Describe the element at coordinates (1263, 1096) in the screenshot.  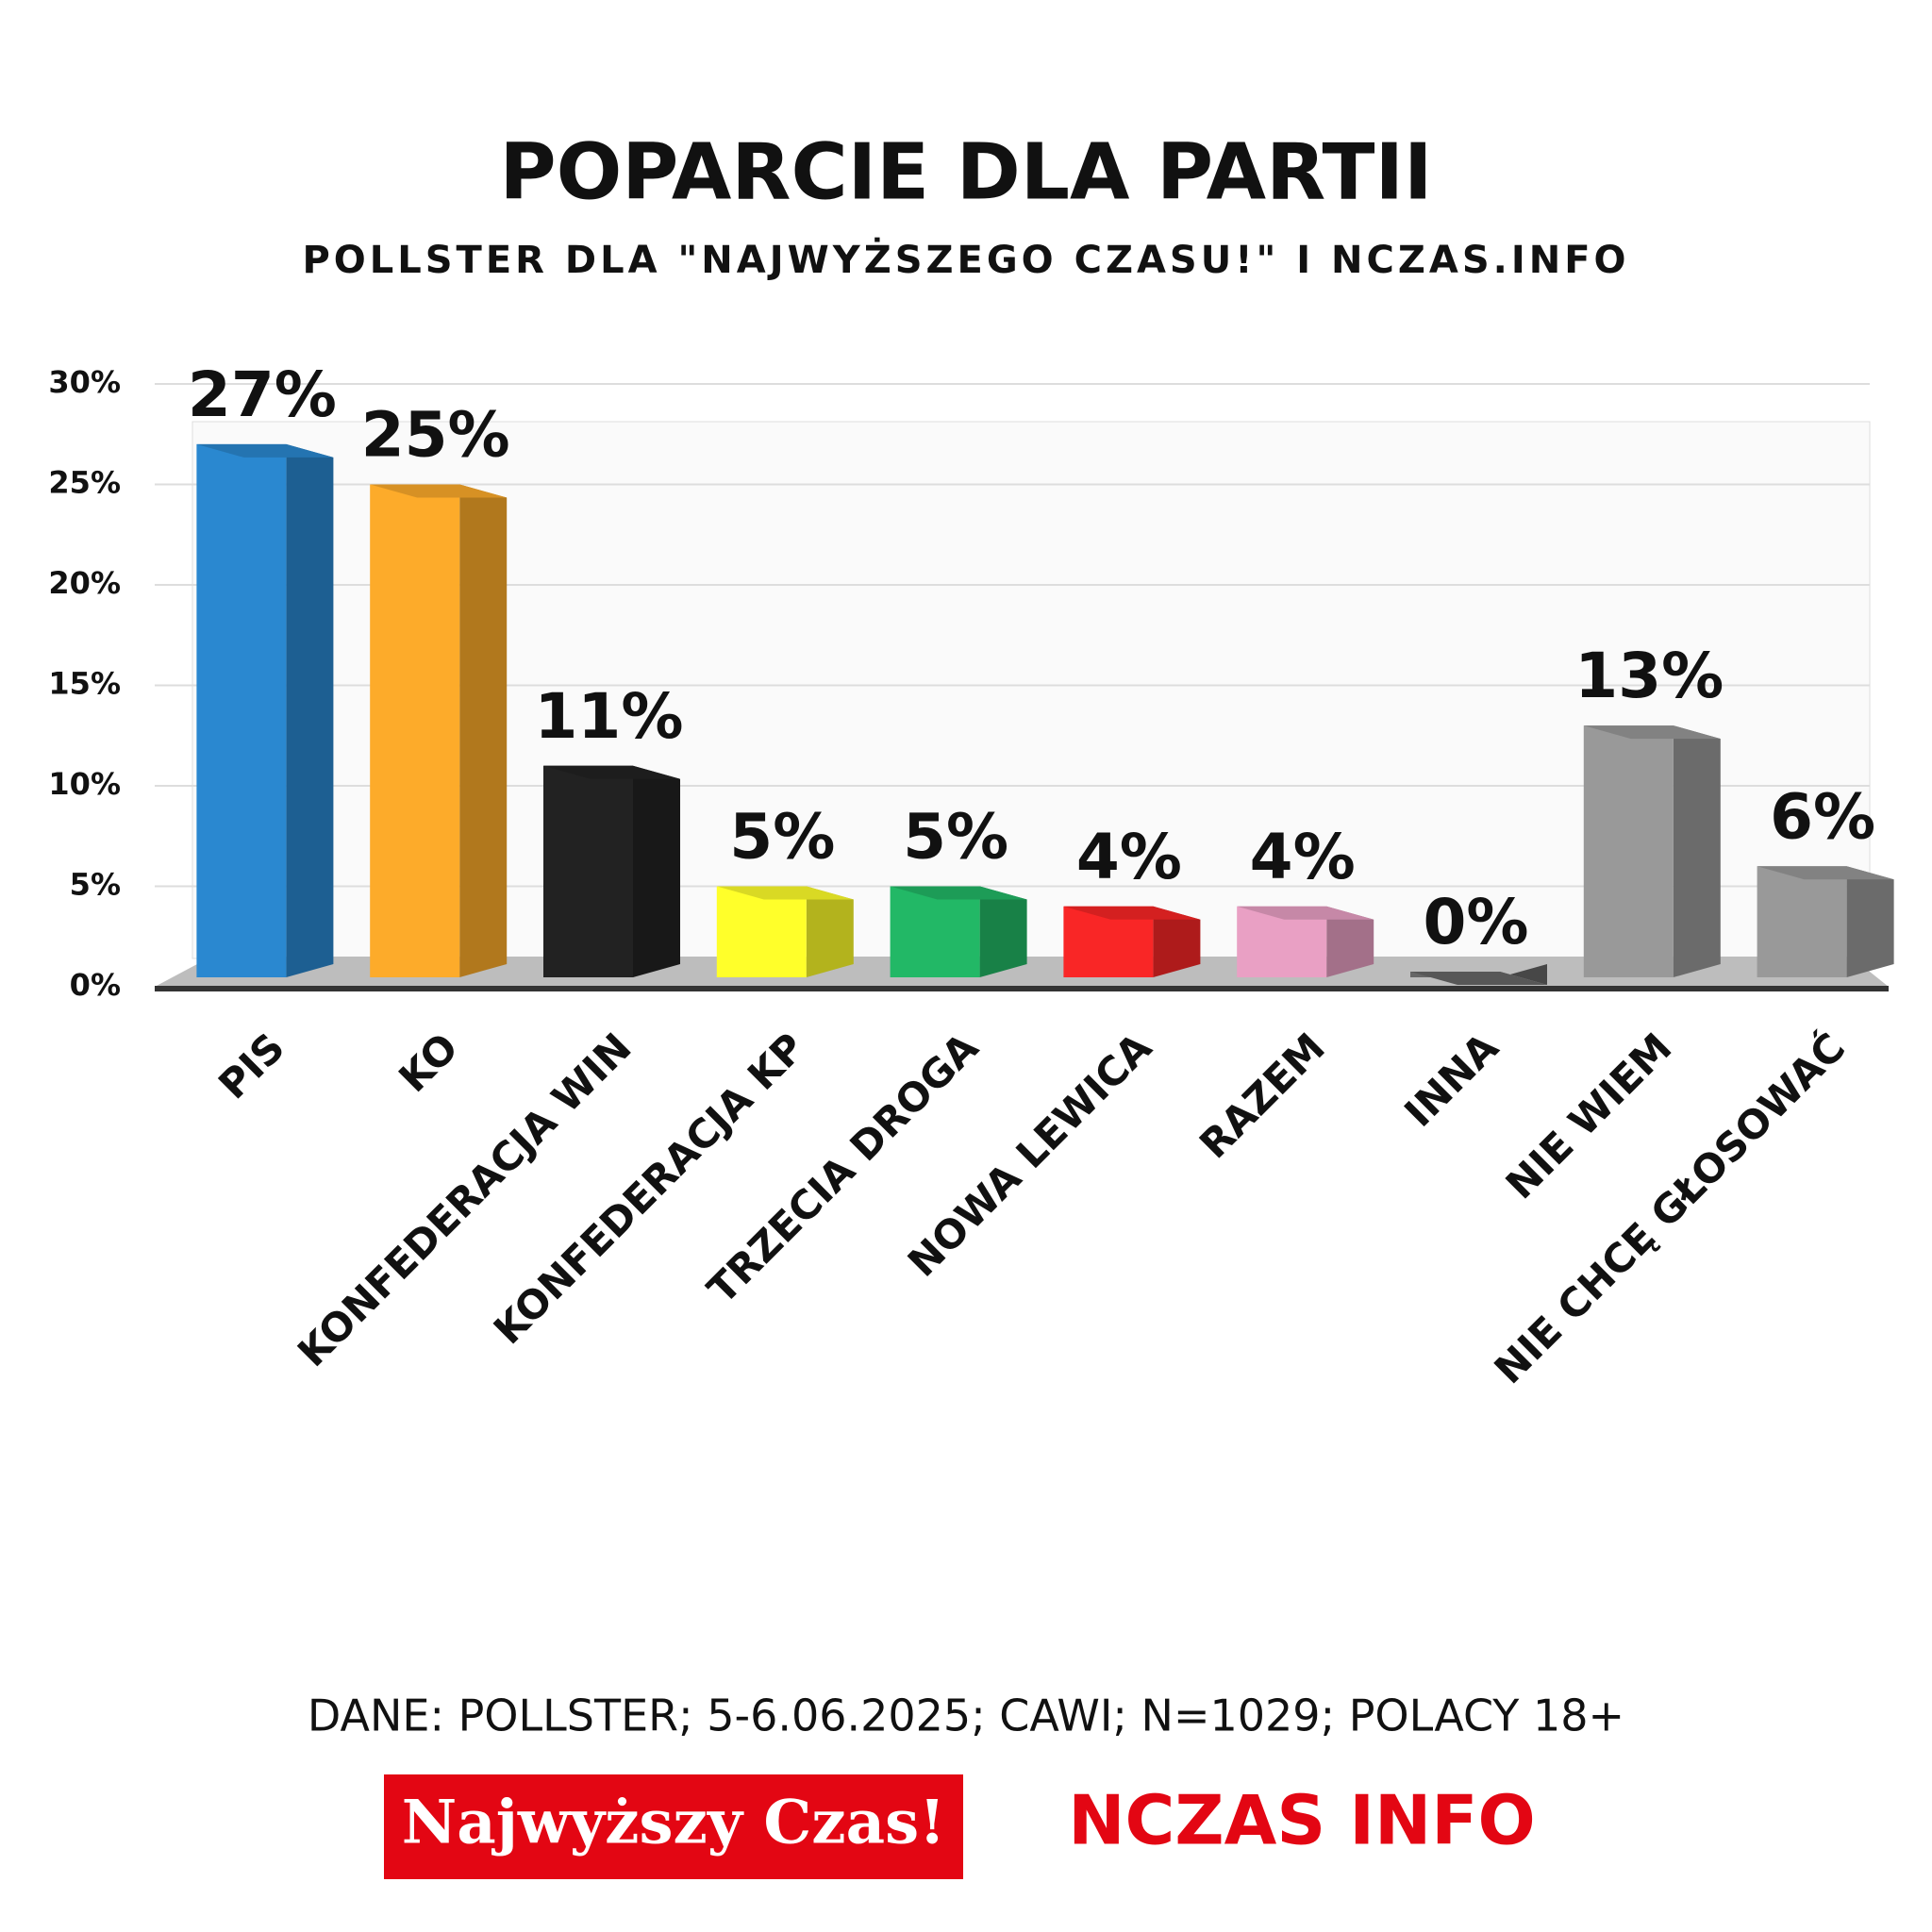
I see `x-tick-label: RAZEM` at that location.